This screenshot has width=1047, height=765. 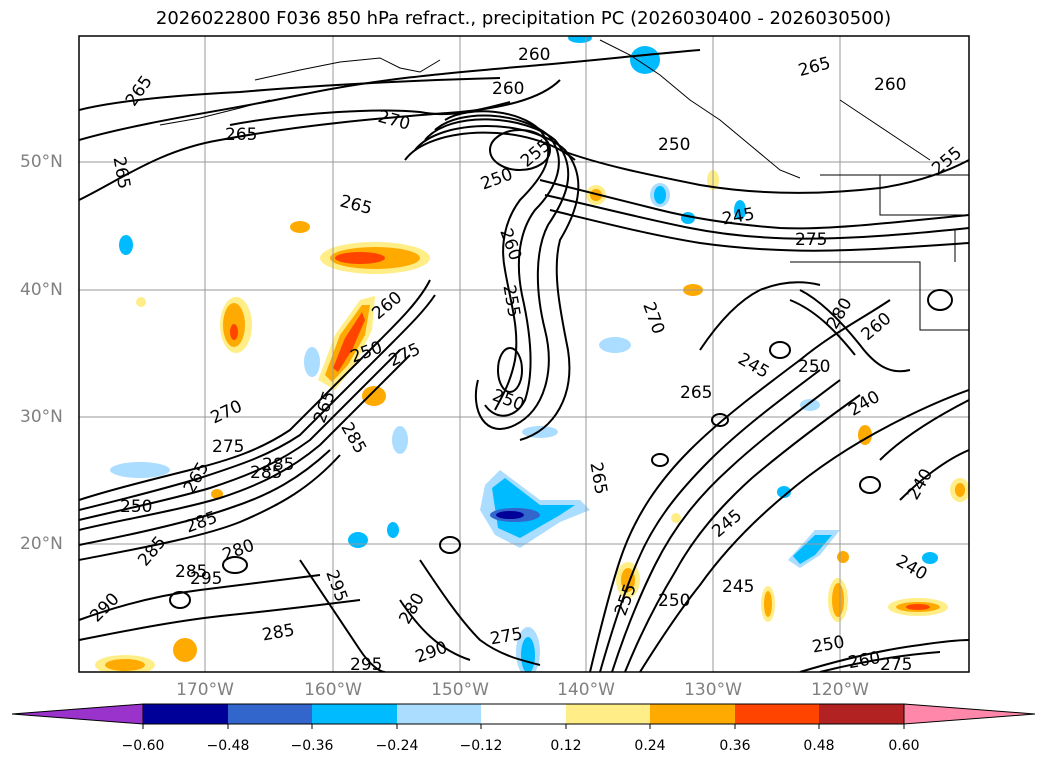 What do you see at coordinates (228, 746) in the screenshot?
I see `colorbar-tick-label: −0.48` at bounding box center [228, 746].